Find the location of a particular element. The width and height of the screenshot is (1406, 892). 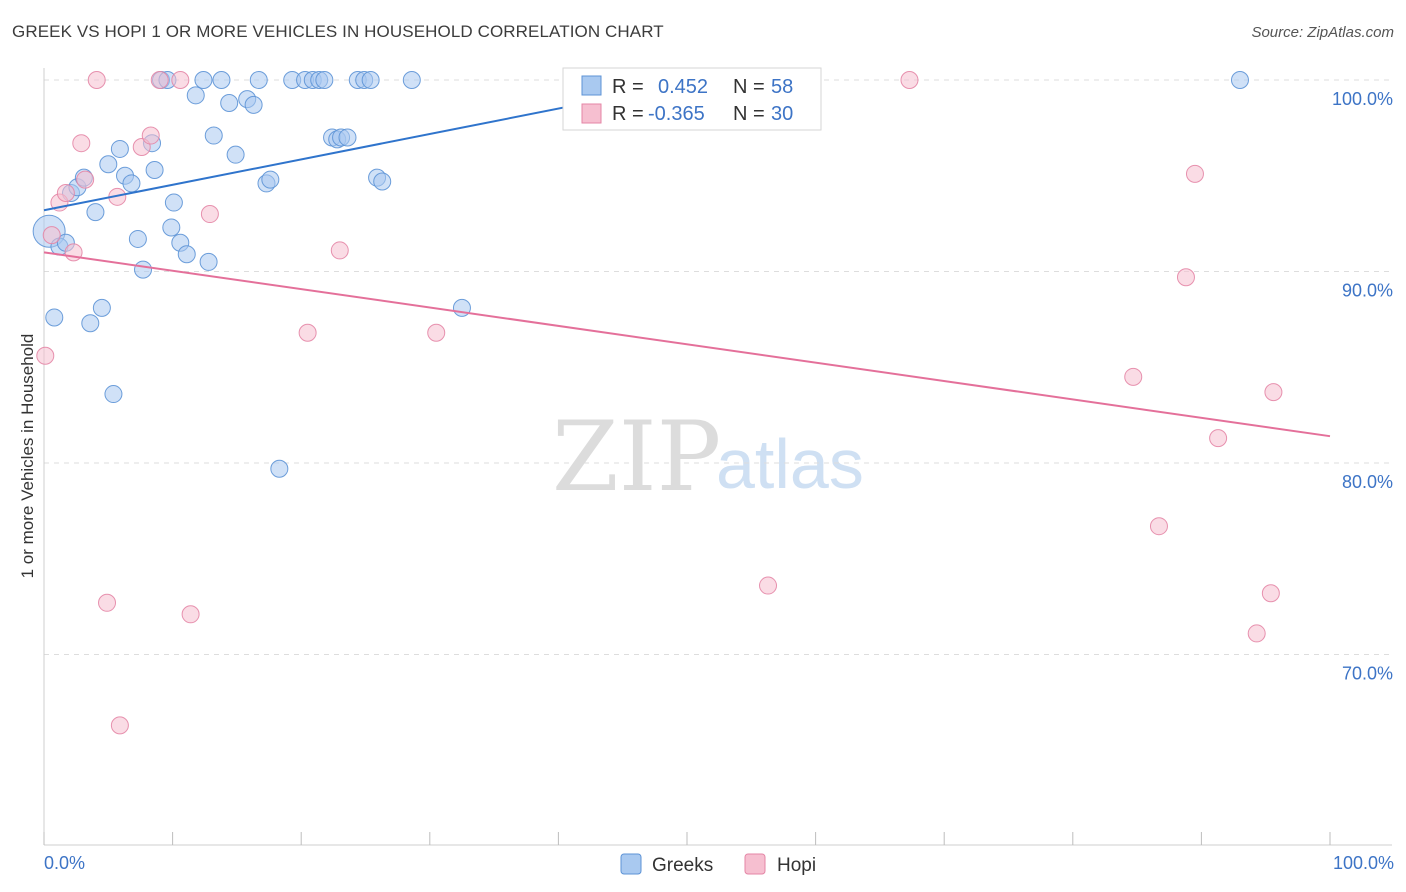

chart-source: Source: ZipAtlas.com is located at coordinates (1322, 32).